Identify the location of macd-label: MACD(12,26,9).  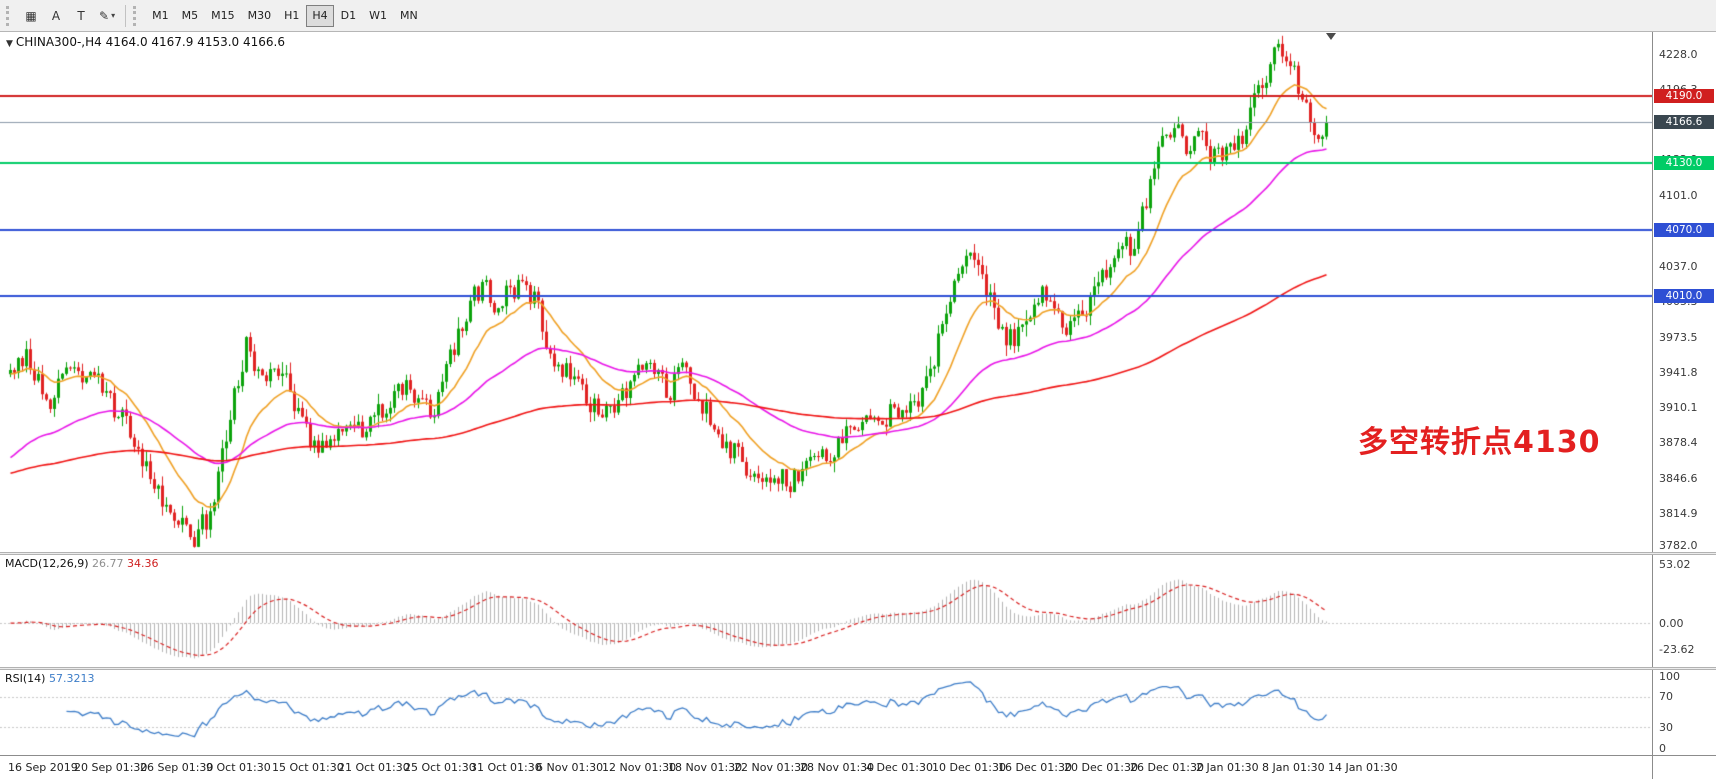
(47, 563).